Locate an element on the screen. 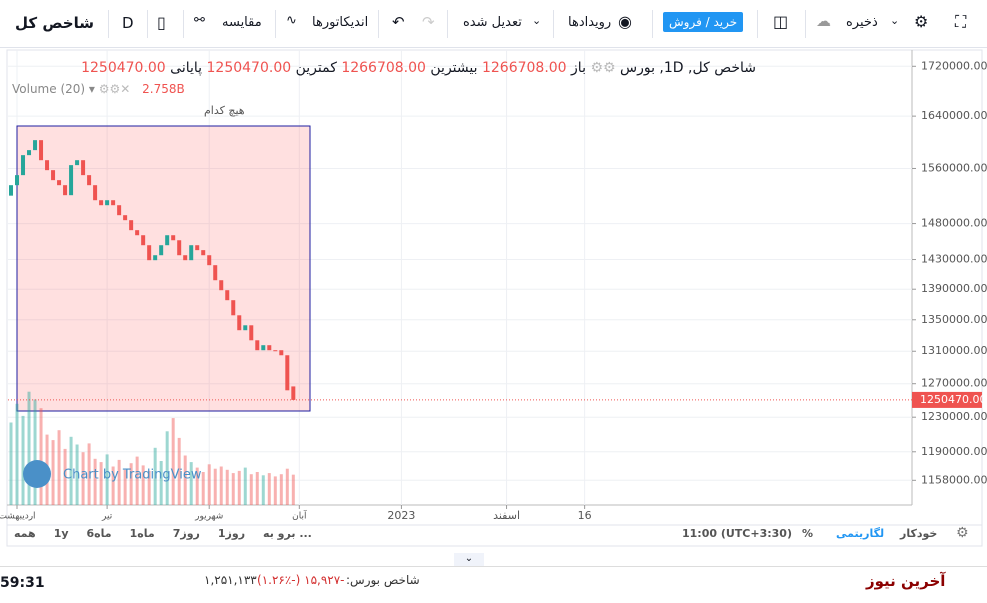  range-button: 1y is located at coordinates (61, 533).